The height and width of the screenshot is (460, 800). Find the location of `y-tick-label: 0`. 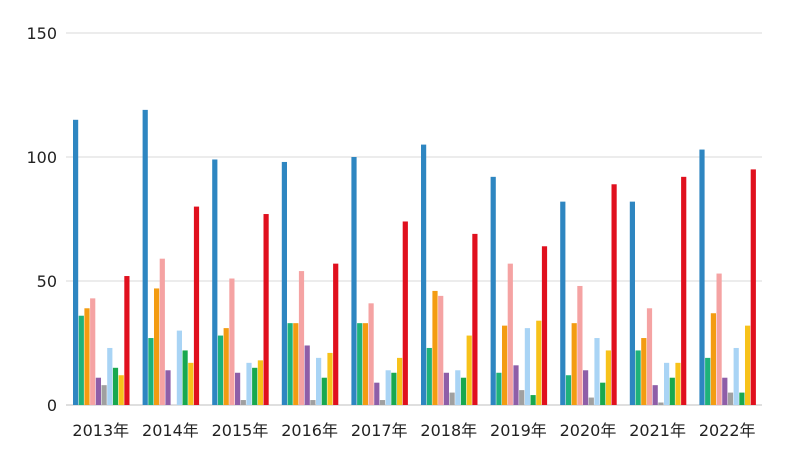

y-tick-label: 0 is located at coordinates (52, 405).